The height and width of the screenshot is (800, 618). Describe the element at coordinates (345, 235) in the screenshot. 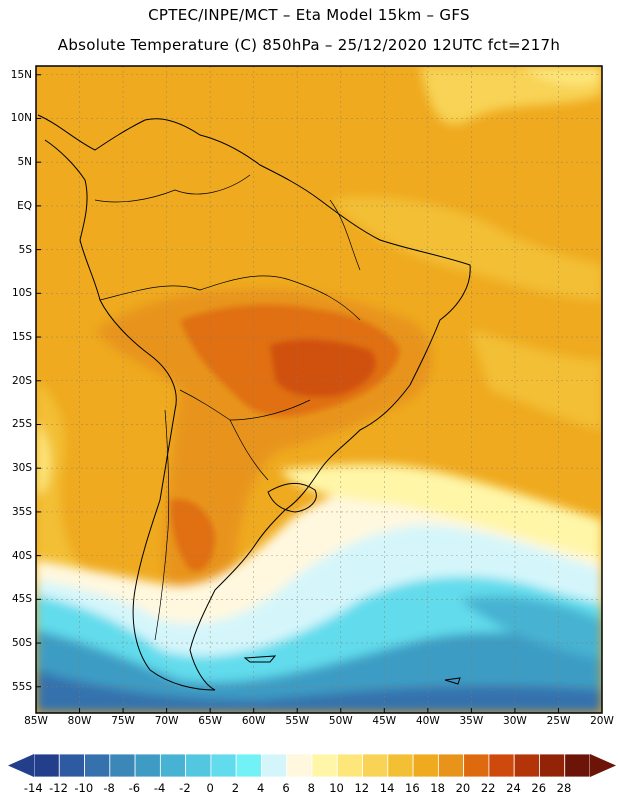

I see `guianas-border` at that location.